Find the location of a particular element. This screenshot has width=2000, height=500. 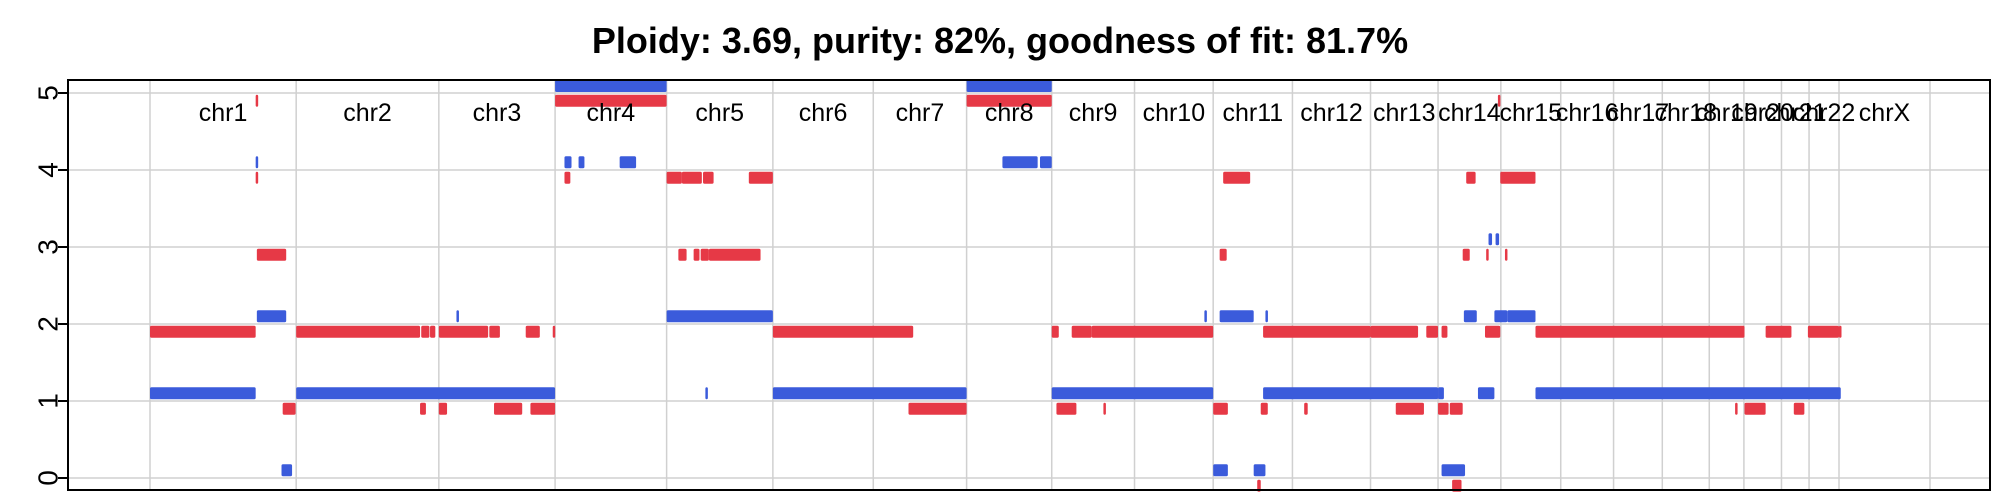

chromosome-label: chr11 is located at coordinates (1252, 113).